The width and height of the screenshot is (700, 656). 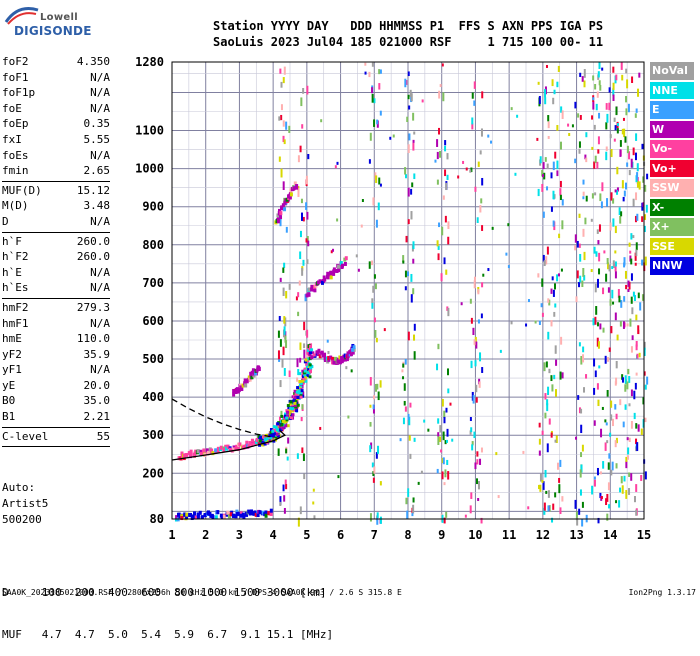 What do you see at coordinates (56, 356) in the screenshot?
I see `param-row-yf2: yF2 35.9` at bounding box center [56, 356].